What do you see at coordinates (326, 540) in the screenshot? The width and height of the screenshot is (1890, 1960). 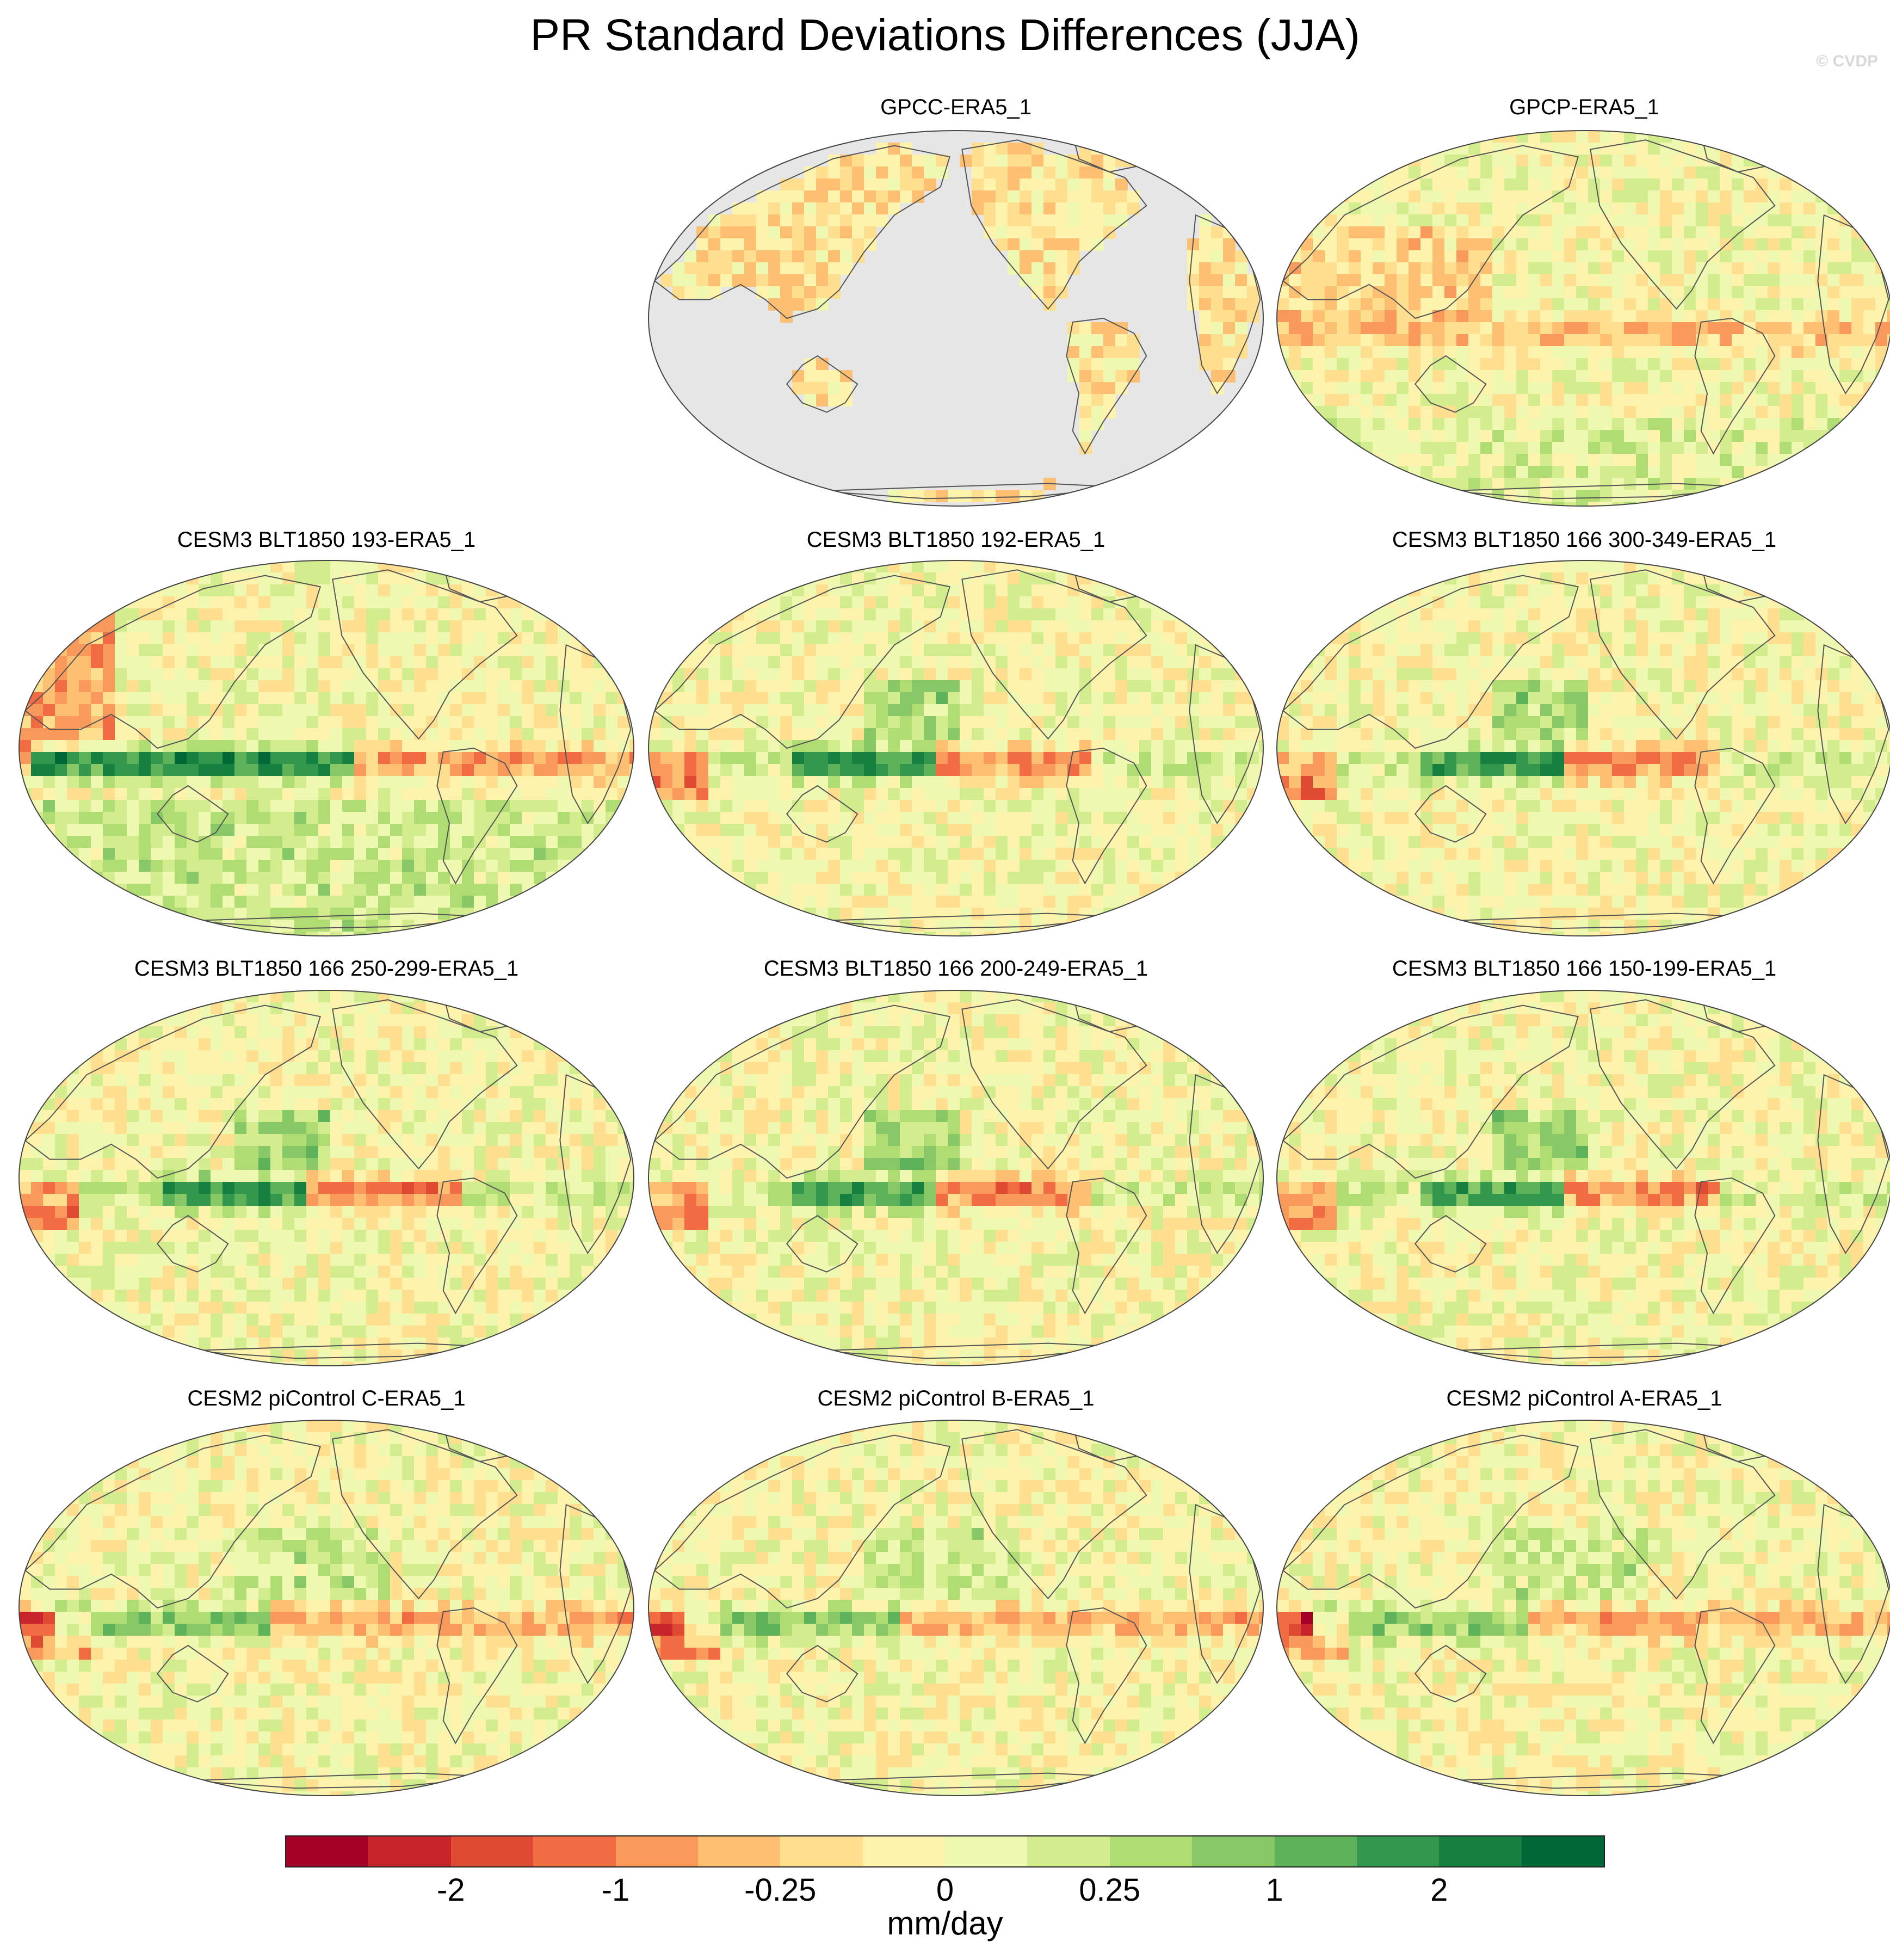 I see `panel-title: CESM3 BLT1850 193-ERA5_1` at bounding box center [326, 540].